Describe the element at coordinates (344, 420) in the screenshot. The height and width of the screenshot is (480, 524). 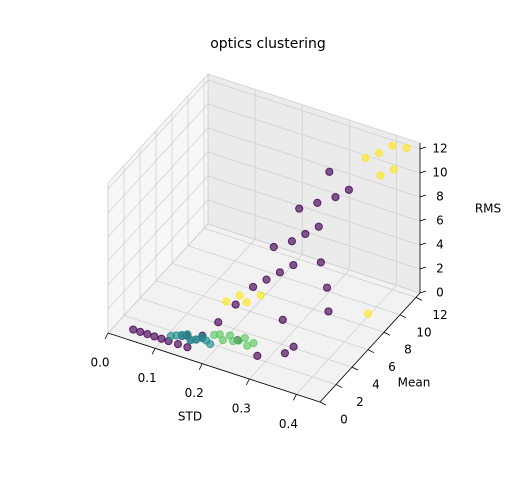
I see `y-tick-label: 0` at that location.